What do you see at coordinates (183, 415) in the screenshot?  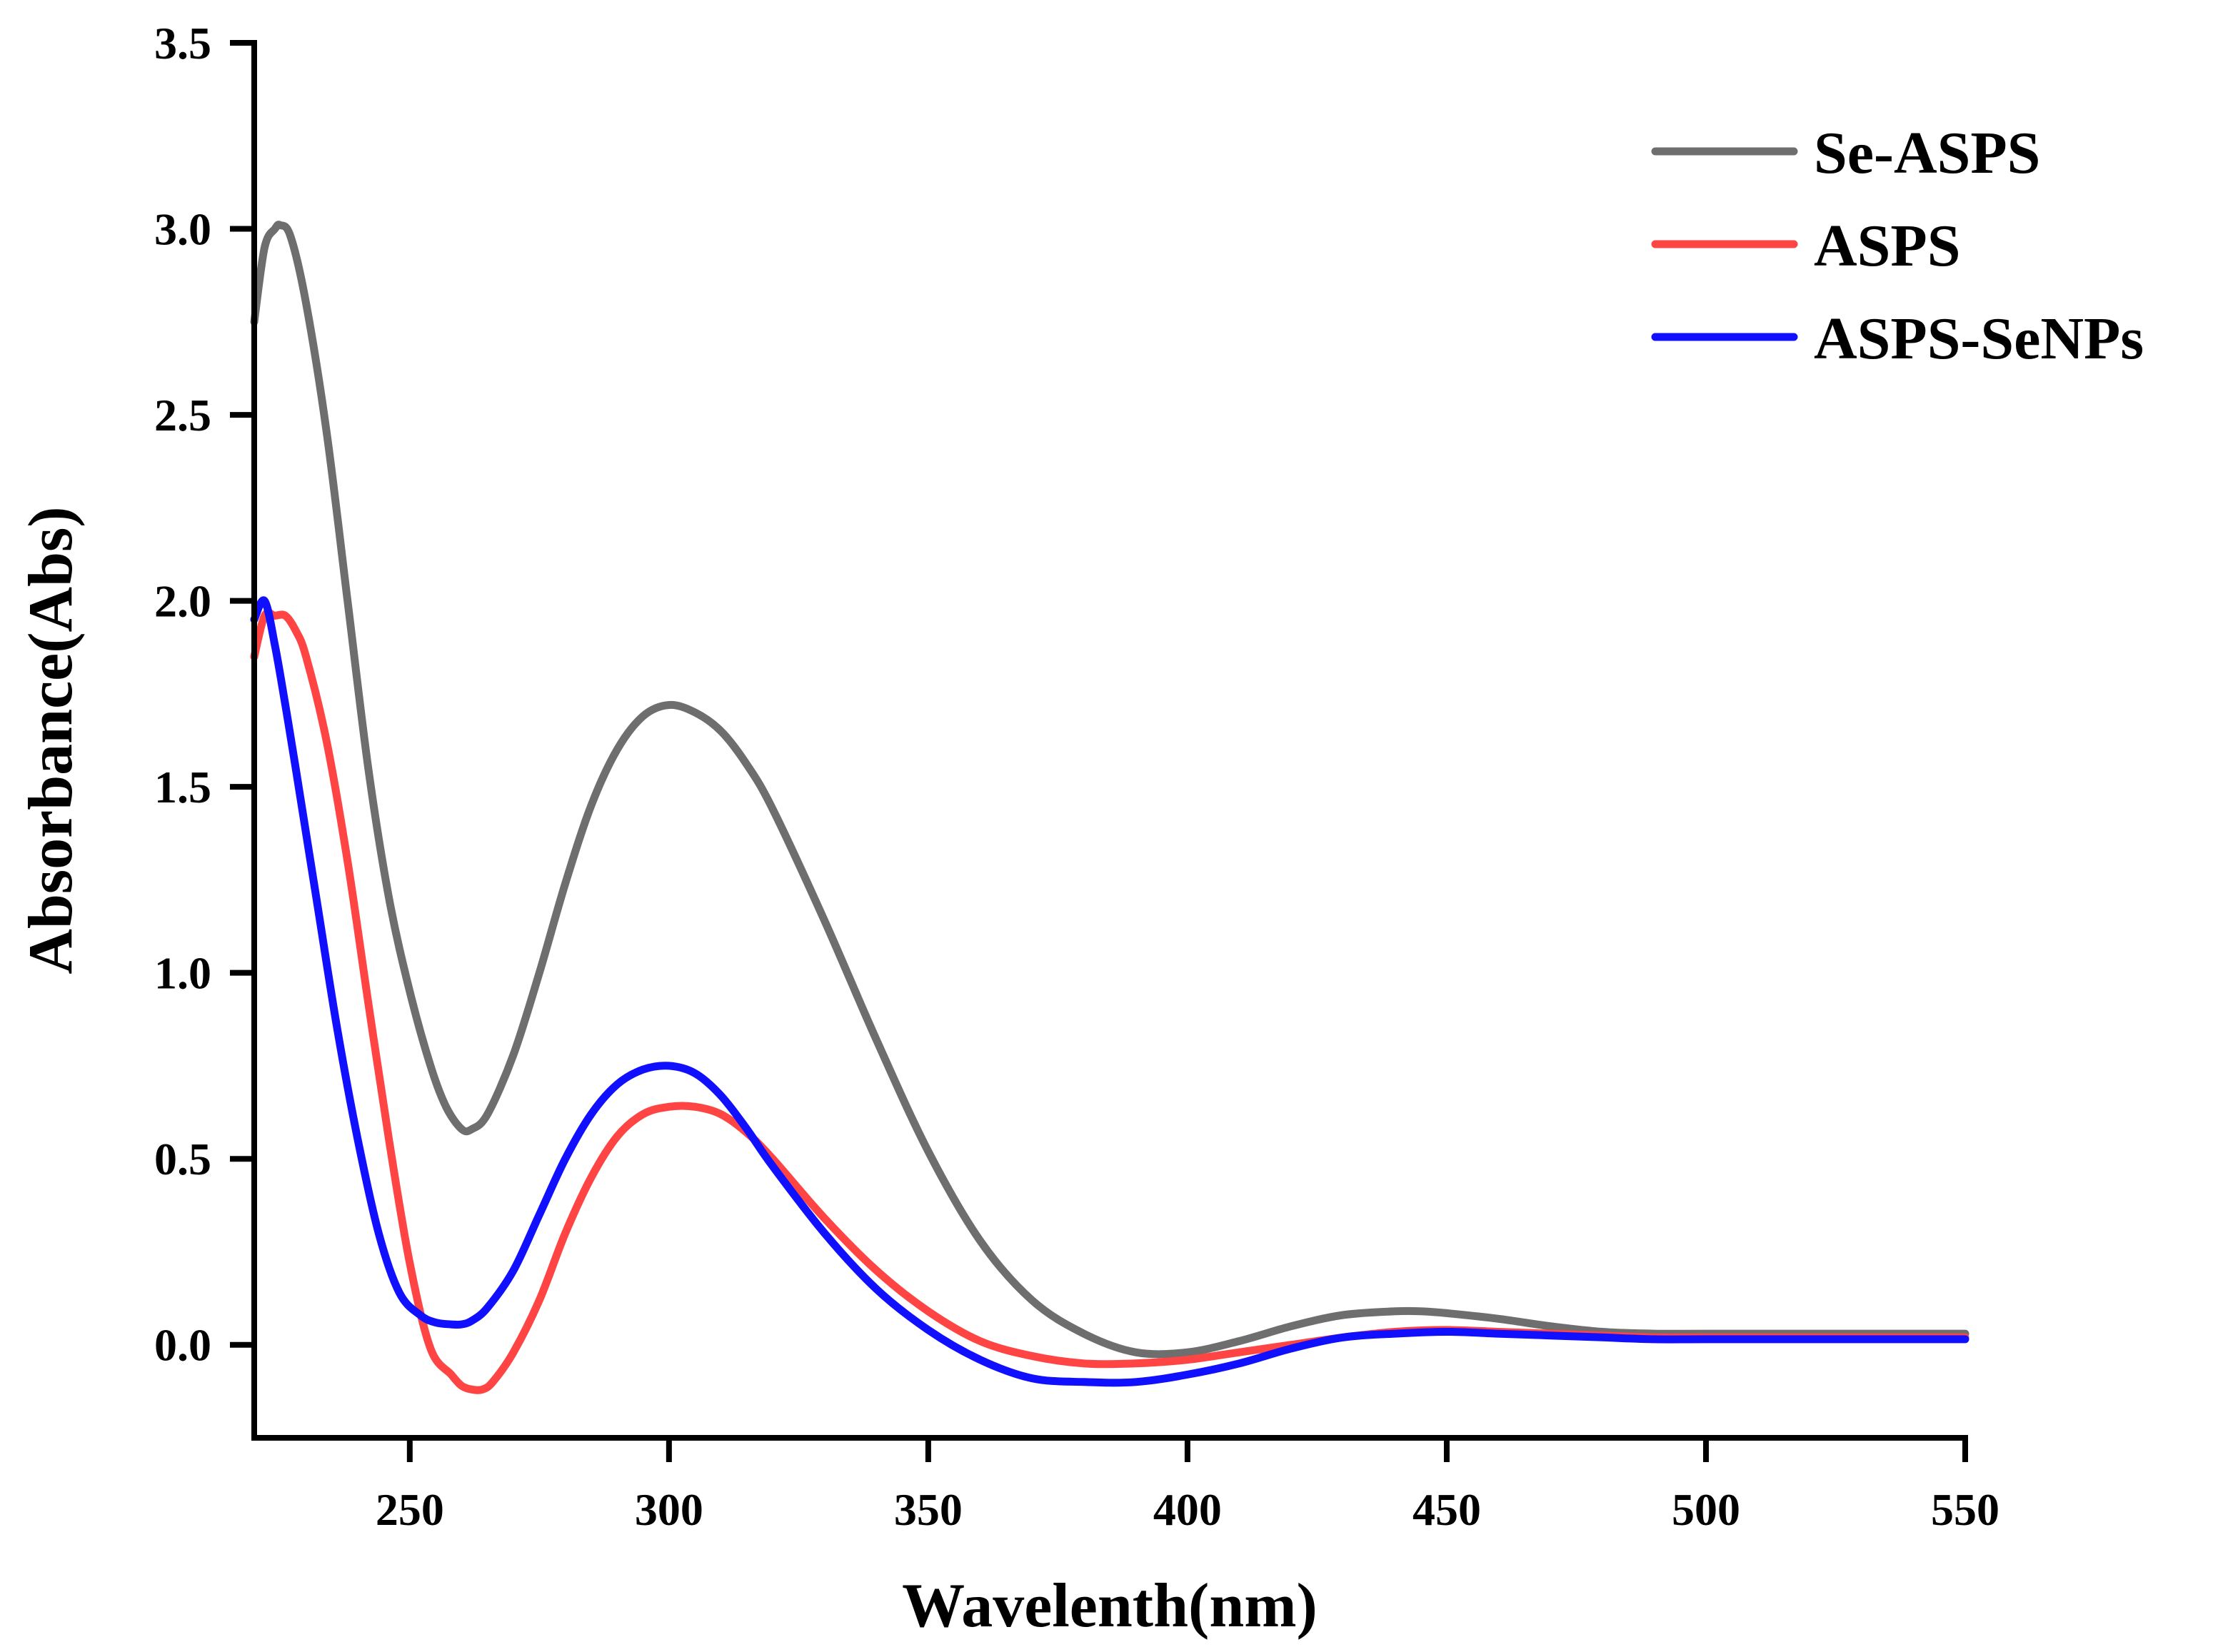 I see `y-tick-label: 2.5` at bounding box center [183, 415].